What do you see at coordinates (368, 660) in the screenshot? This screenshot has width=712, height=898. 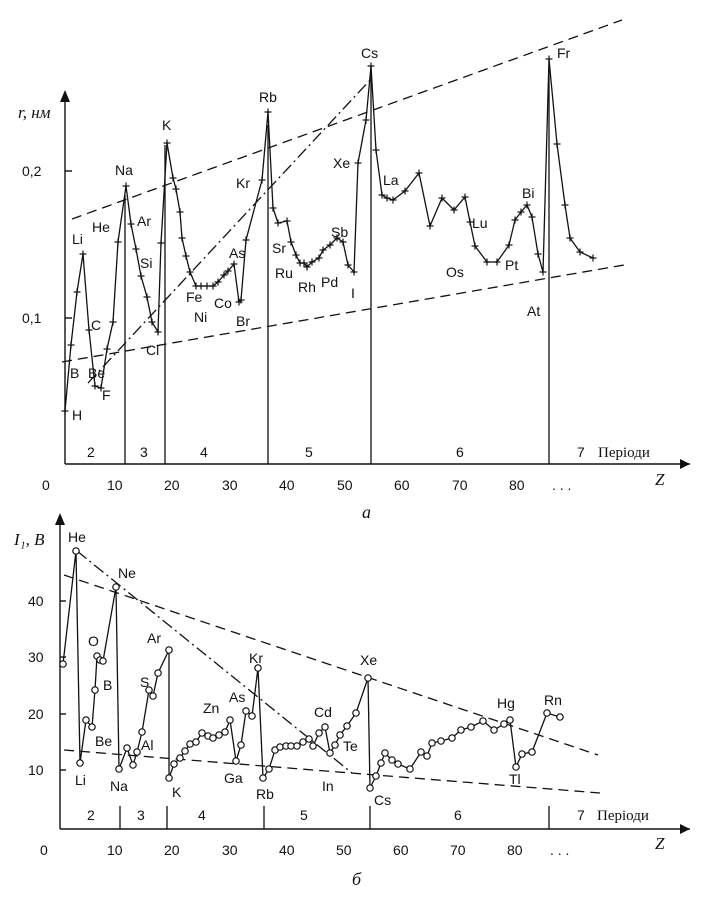 I see `elem-b-Xe: Xe` at bounding box center [368, 660].